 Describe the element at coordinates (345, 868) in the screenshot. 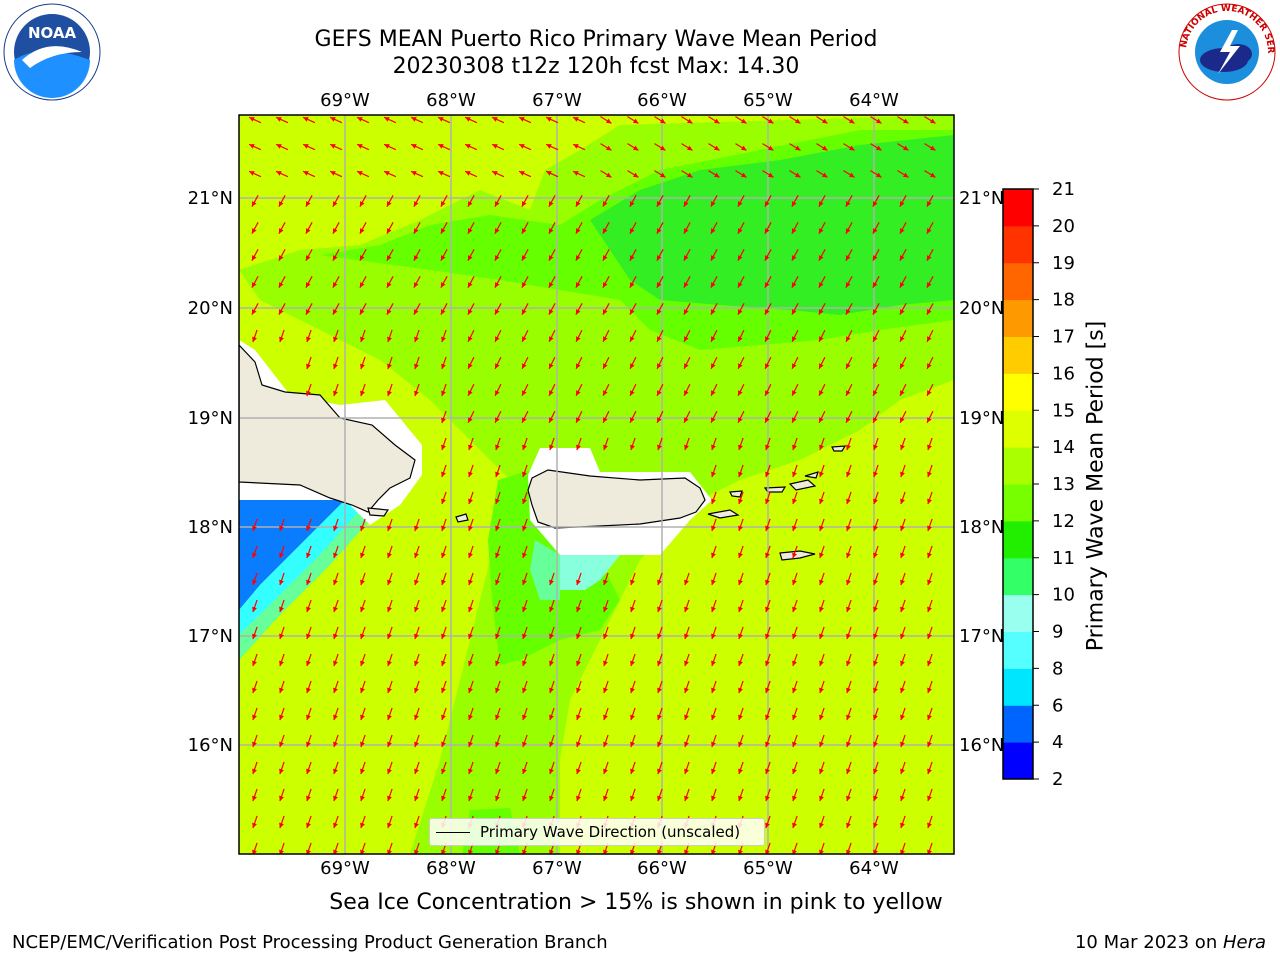

I see `lon-label-bottom: 69°W` at that location.